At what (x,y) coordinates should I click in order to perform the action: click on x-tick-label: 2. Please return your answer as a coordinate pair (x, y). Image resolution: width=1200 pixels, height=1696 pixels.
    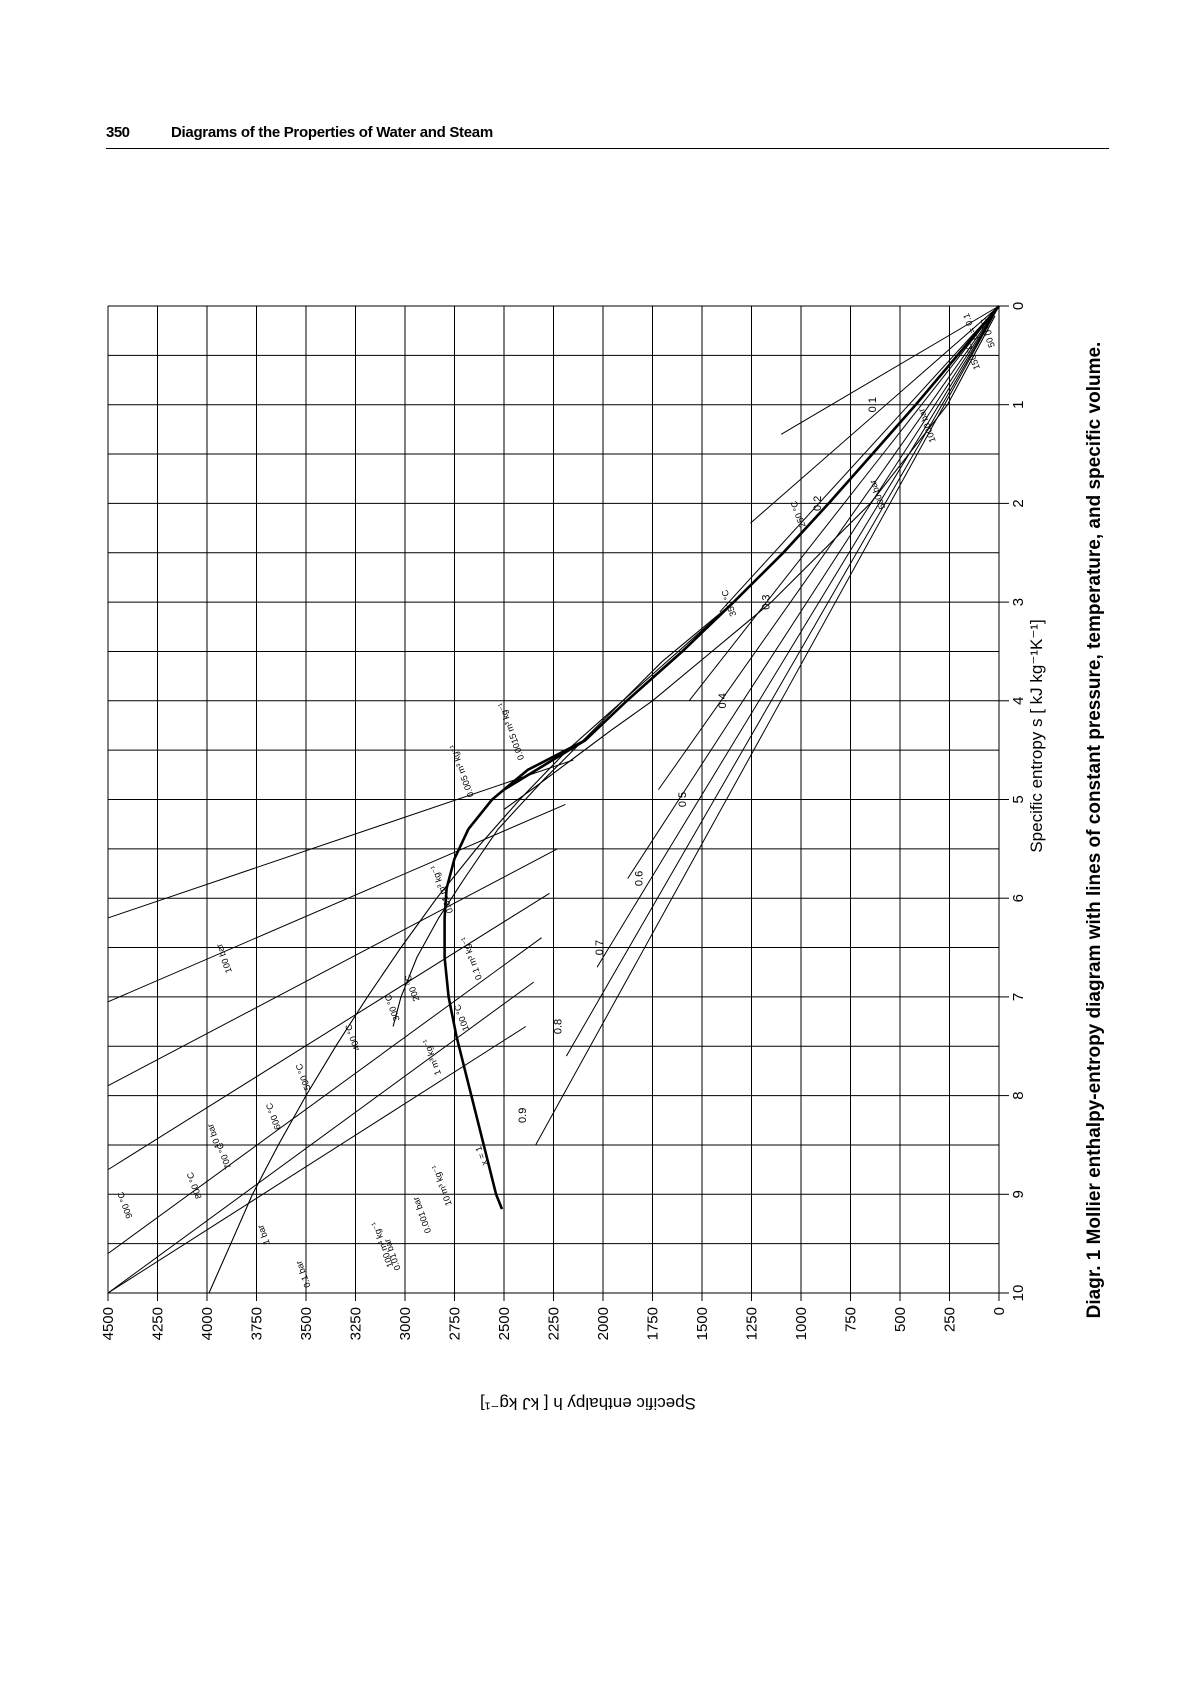
    Looking at the image, I should click on (1018, 503).